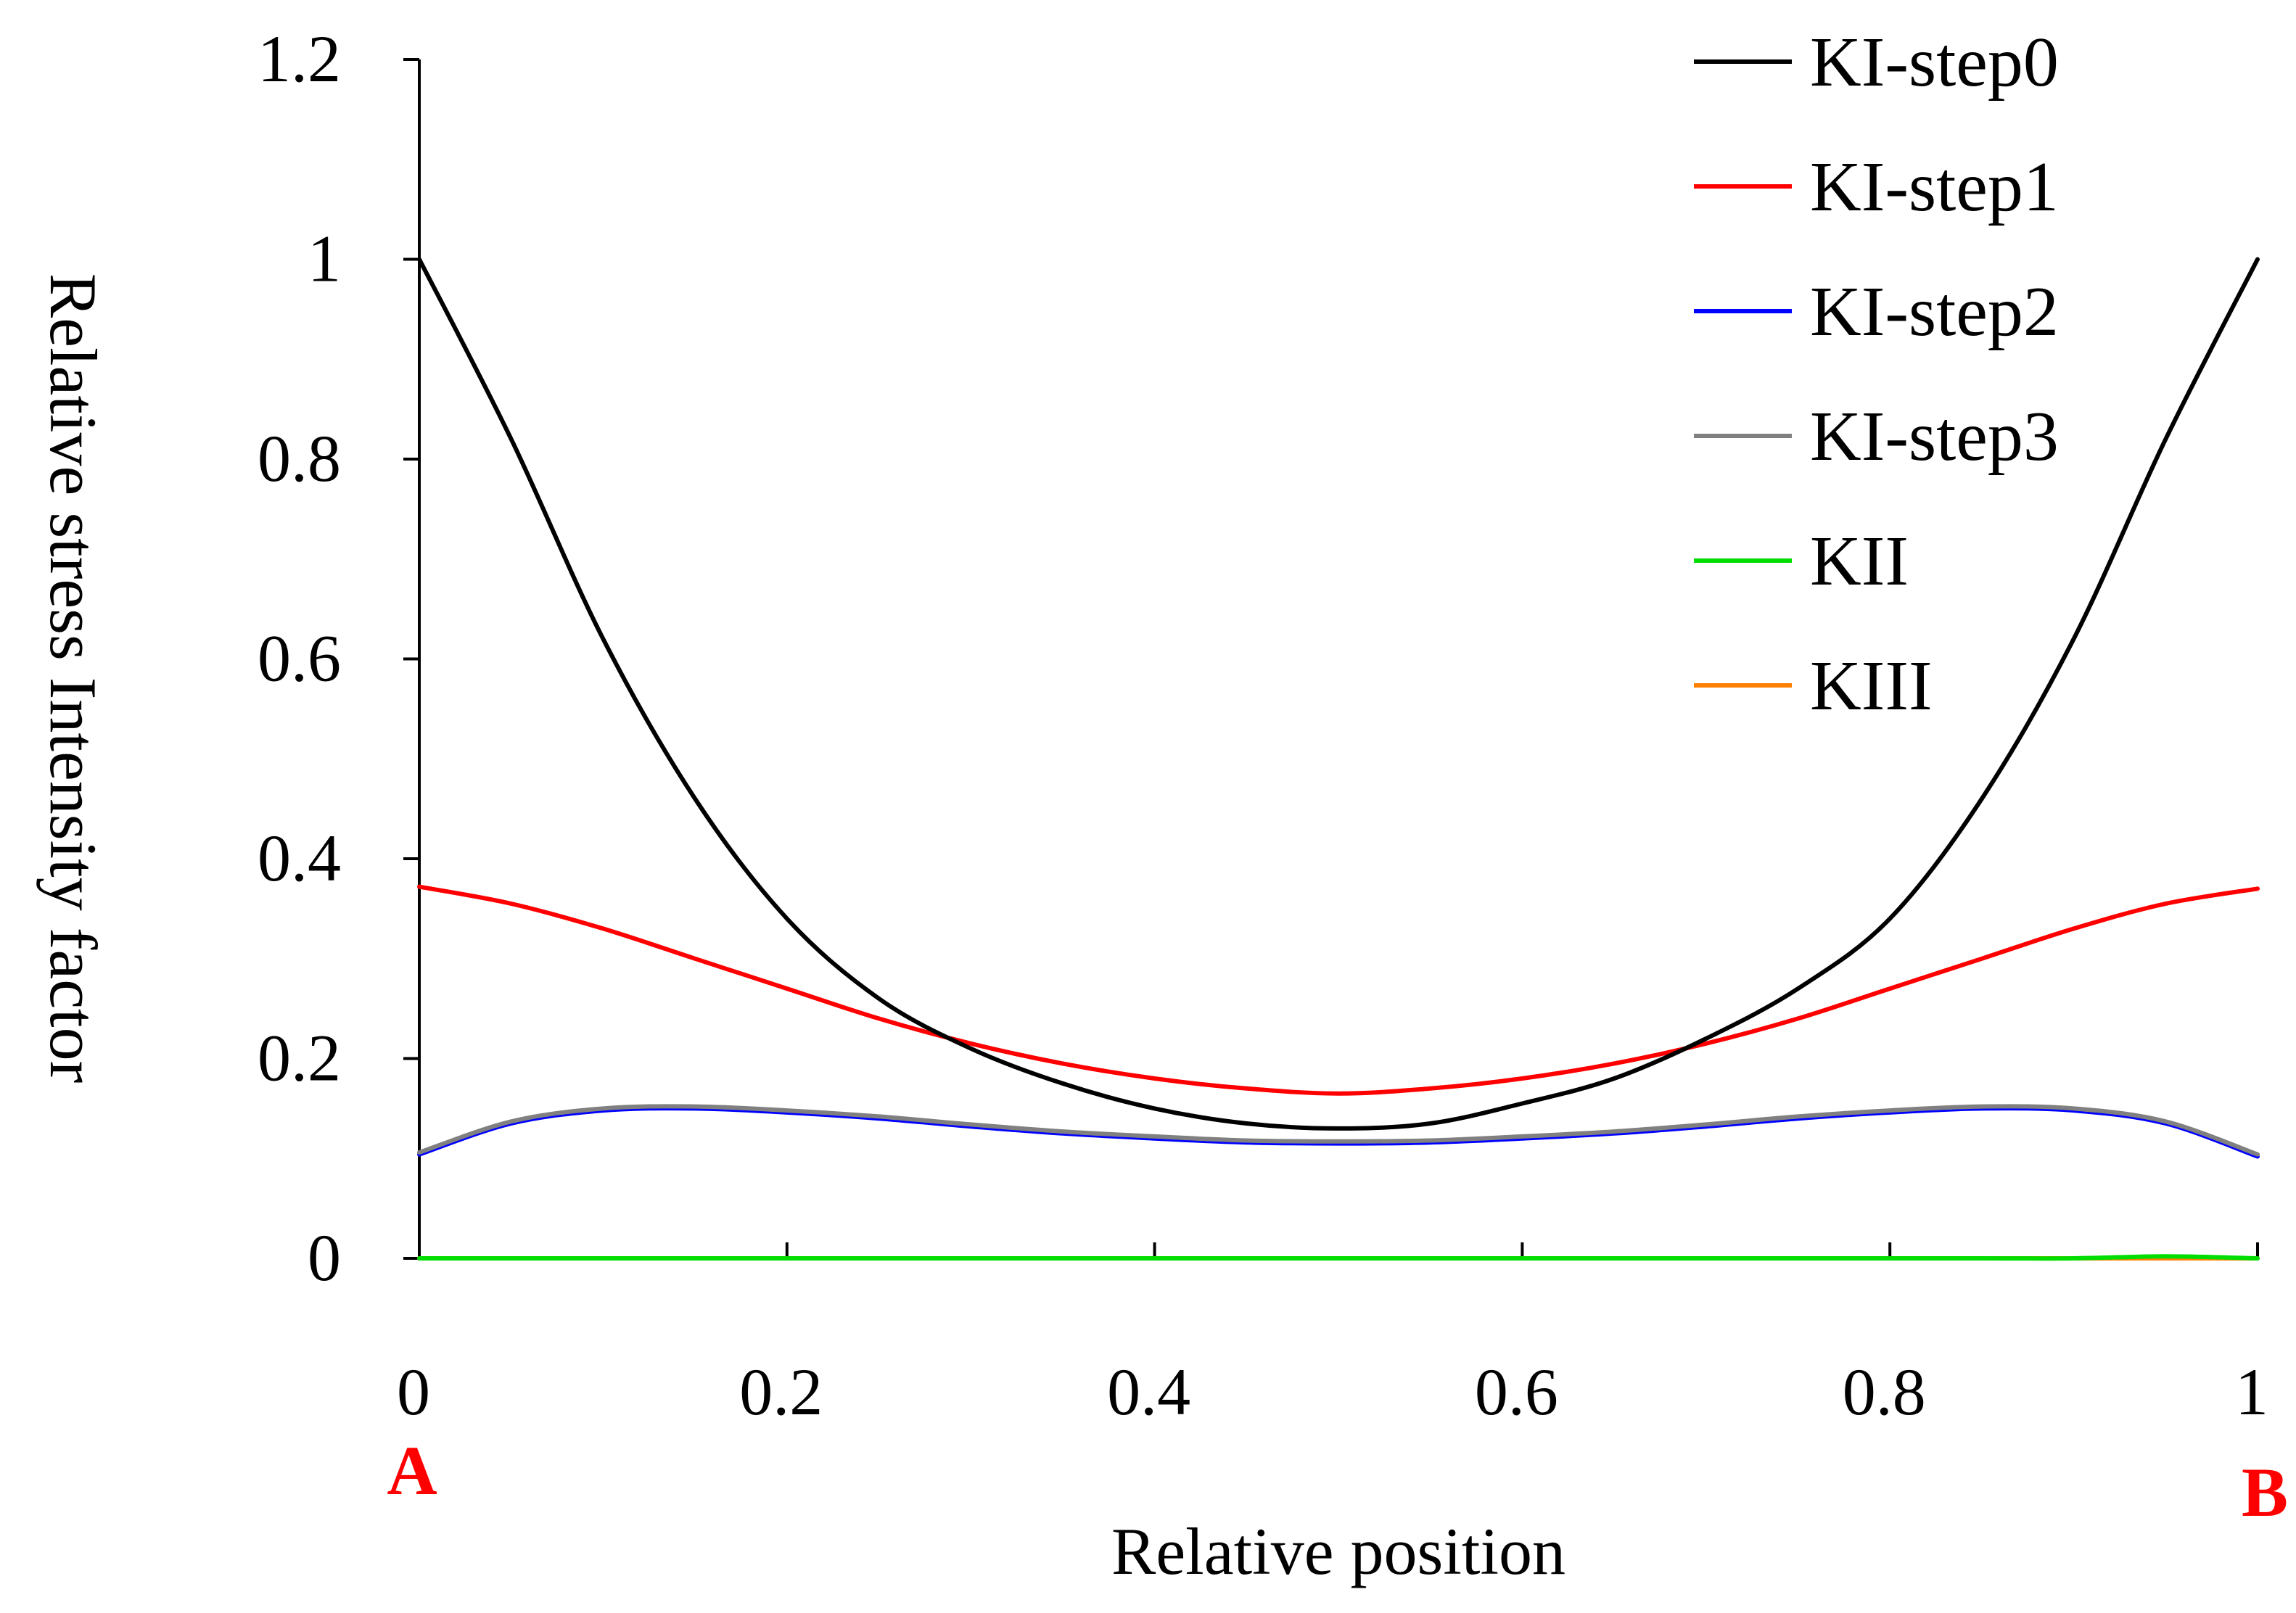 The image size is (2296, 1613). I want to click on y-tick-label: 0.6, so click(299, 659).